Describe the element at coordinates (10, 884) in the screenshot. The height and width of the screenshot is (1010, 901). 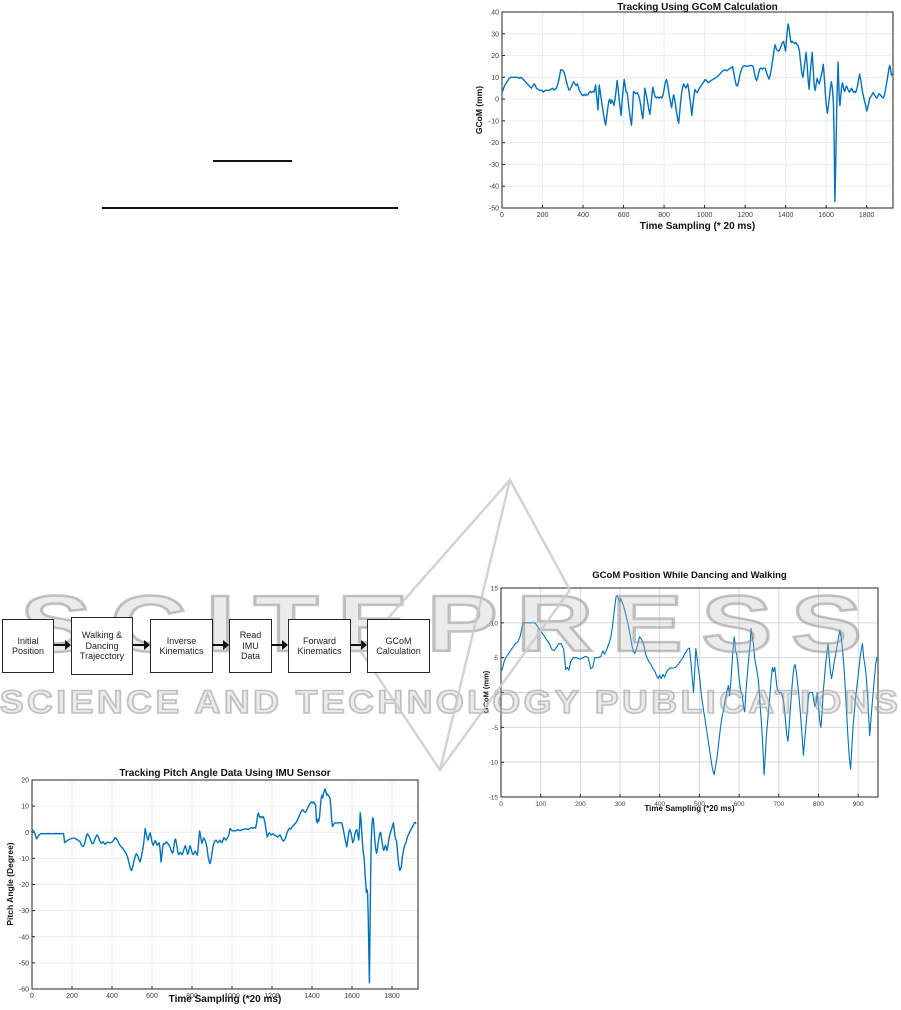
I see `y-axis-label: Pitch Angle (Degree)` at that location.